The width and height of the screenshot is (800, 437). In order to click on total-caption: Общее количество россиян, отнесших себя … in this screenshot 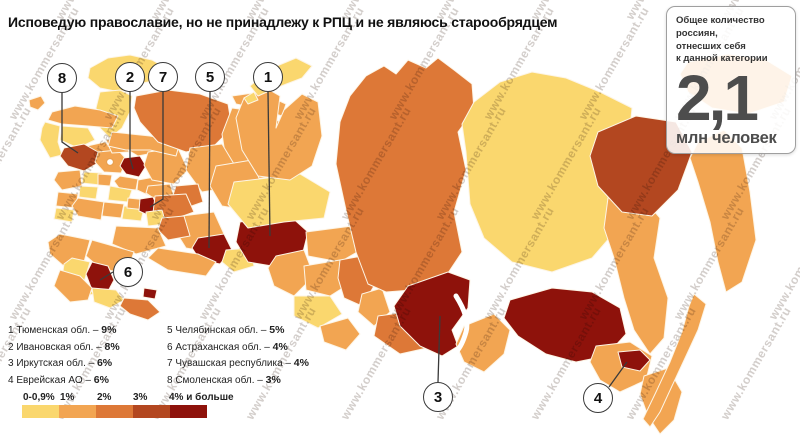, I will do `click(722, 40)`.